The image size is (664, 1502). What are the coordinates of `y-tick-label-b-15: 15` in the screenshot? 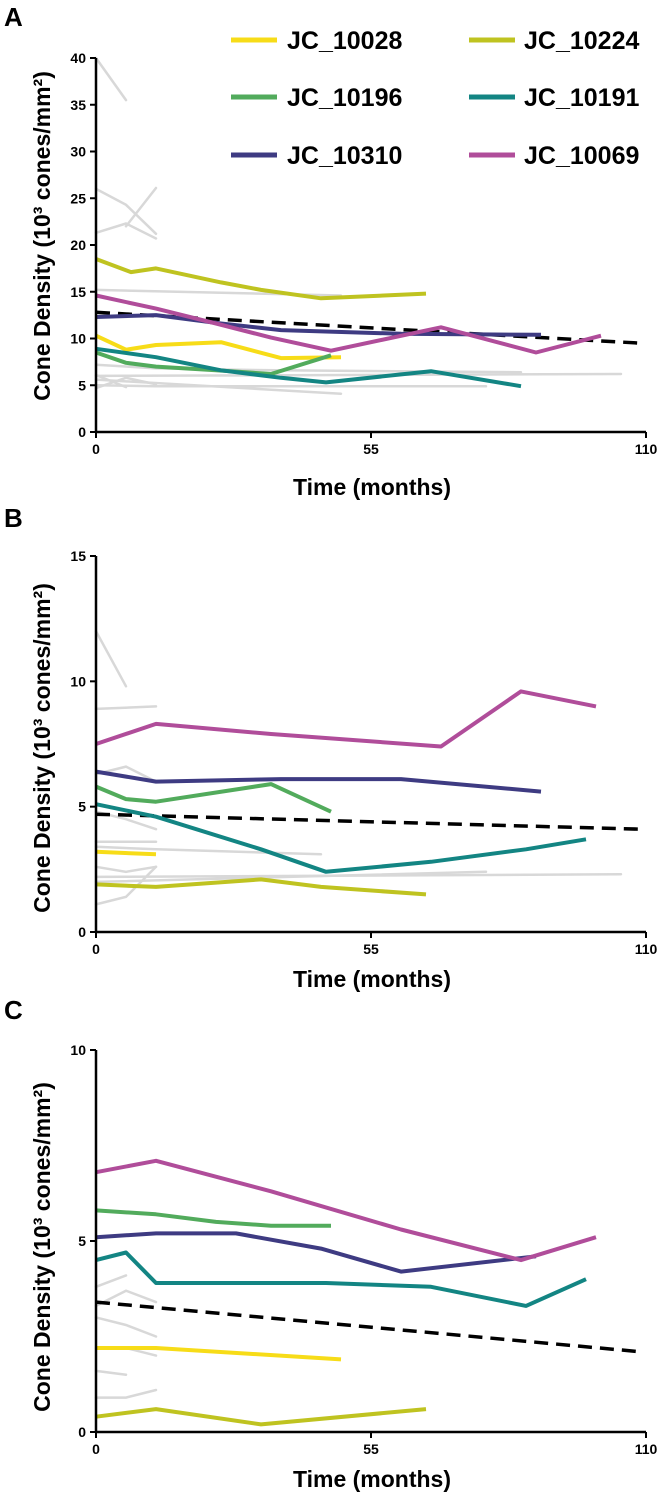 It's located at (78, 556).